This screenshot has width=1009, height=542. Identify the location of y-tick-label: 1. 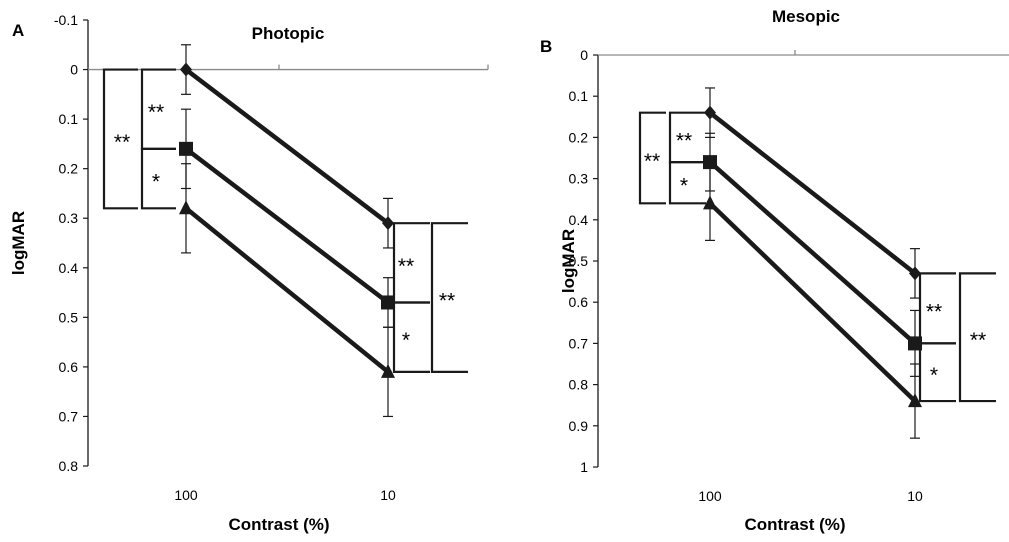
(584, 467).